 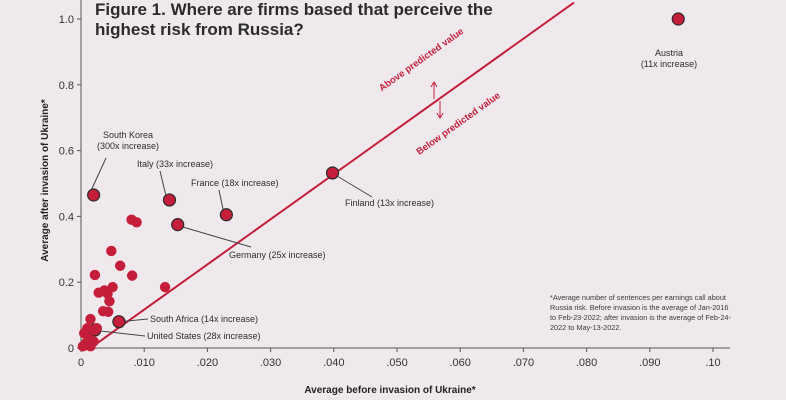 I want to click on point-label: France (18x increase), so click(x=235, y=183).